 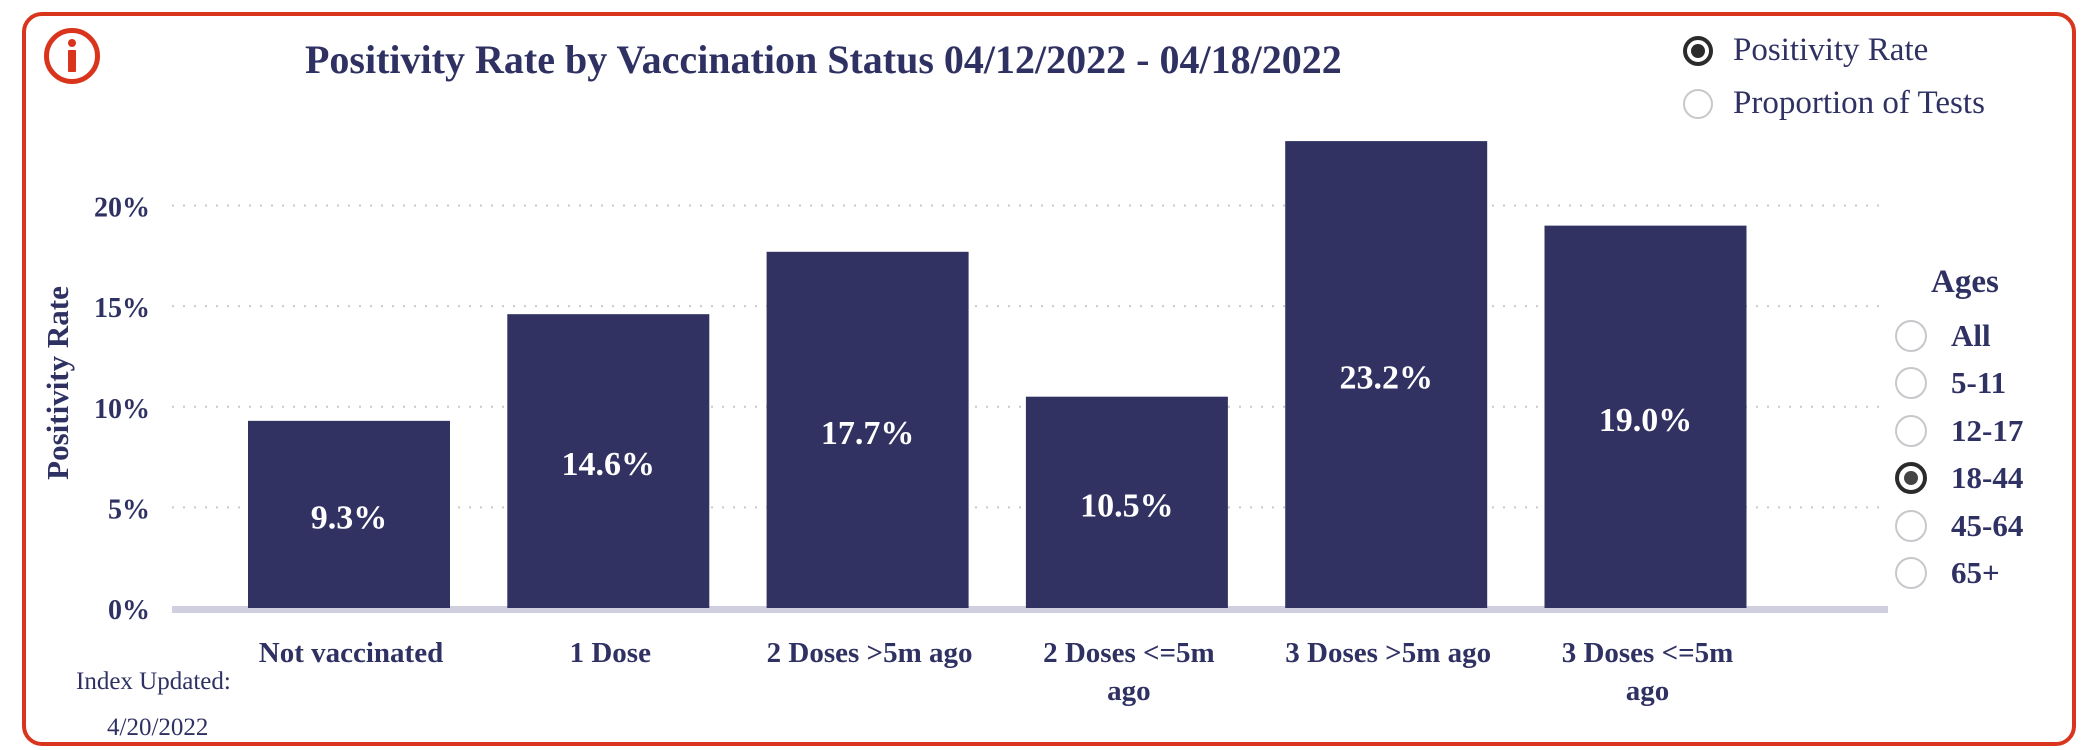 What do you see at coordinates (1975, 573) in the screenshot?
I see `age-option-label: 65+` at bounding box center [1975, 573].